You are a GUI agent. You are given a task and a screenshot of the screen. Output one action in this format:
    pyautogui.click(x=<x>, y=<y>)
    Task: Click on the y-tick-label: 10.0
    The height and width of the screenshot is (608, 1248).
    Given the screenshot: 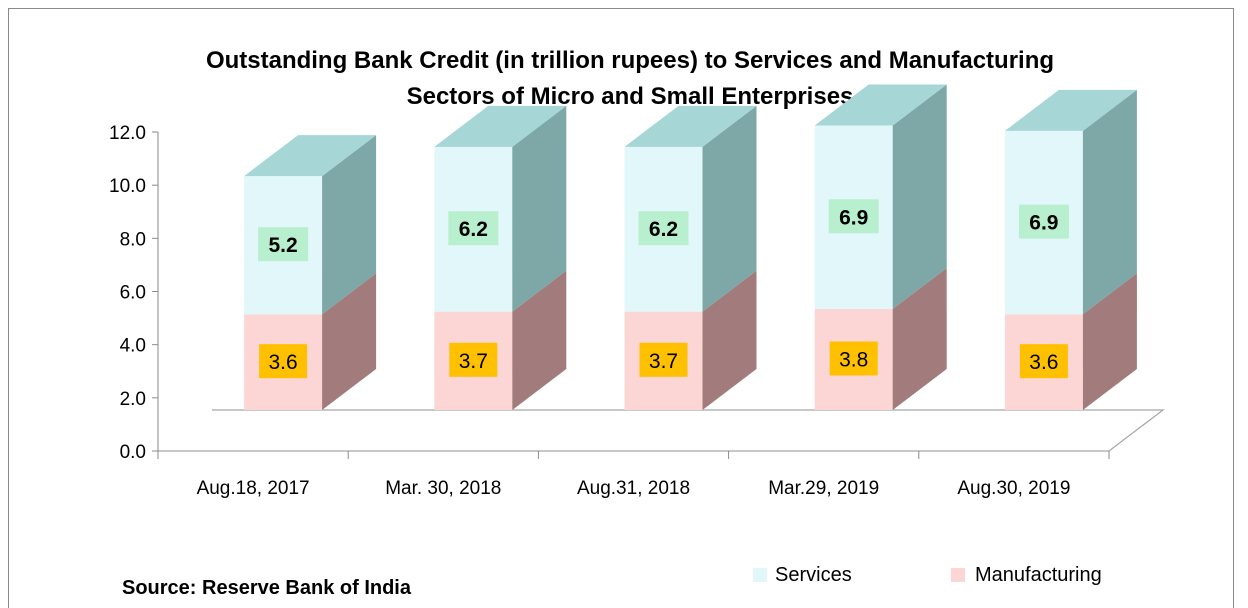 What is the action you would take?
    pyautogui.click(x=127, y=186)
    